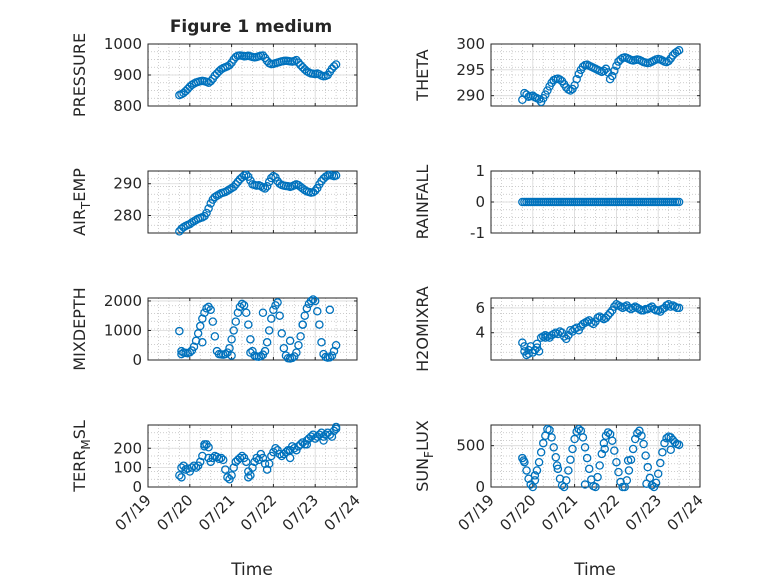  What do you see at coordinates (127, 448) in the screenshot?
I see `y-tick-label: 200` at bounding box center [127, 448].